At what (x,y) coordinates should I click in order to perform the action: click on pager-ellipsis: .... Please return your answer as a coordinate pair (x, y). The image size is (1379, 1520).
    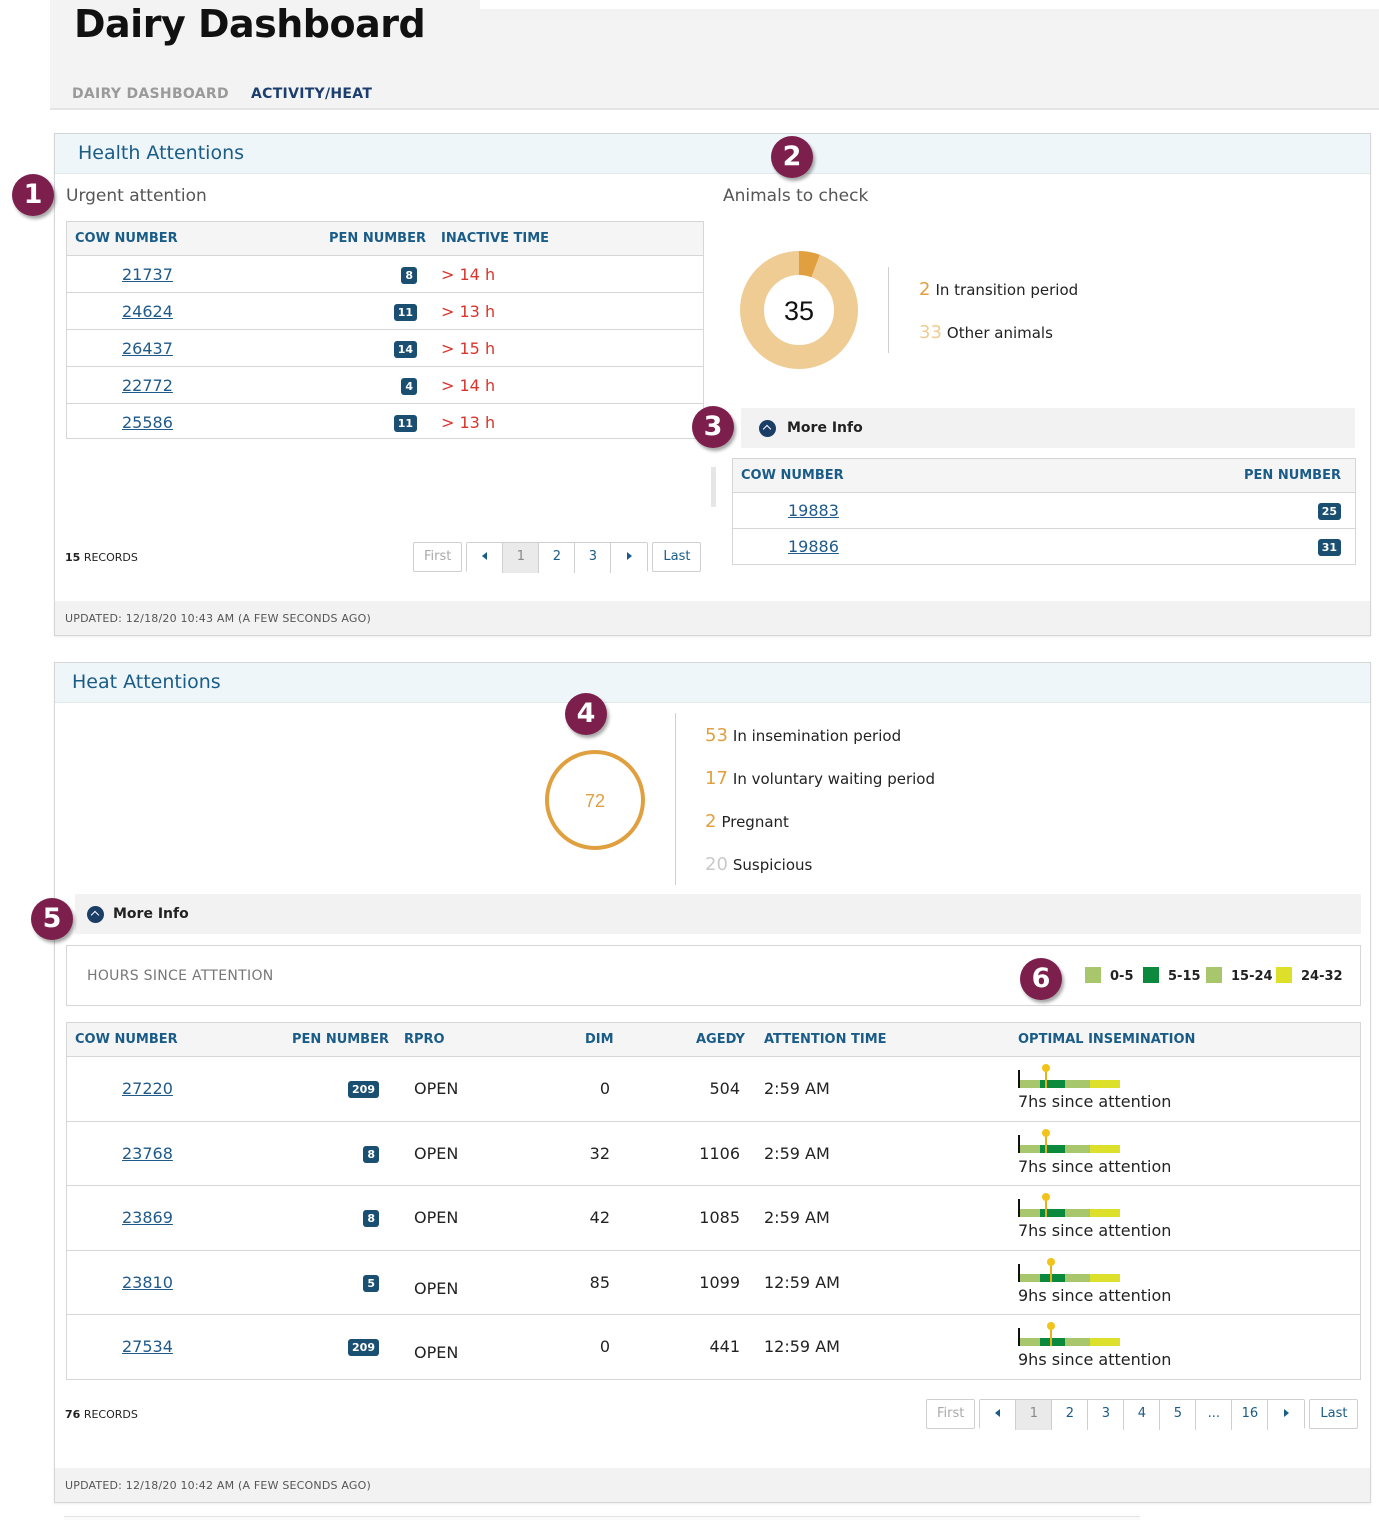
    Looking at the image, I should click on (1214, 1415).